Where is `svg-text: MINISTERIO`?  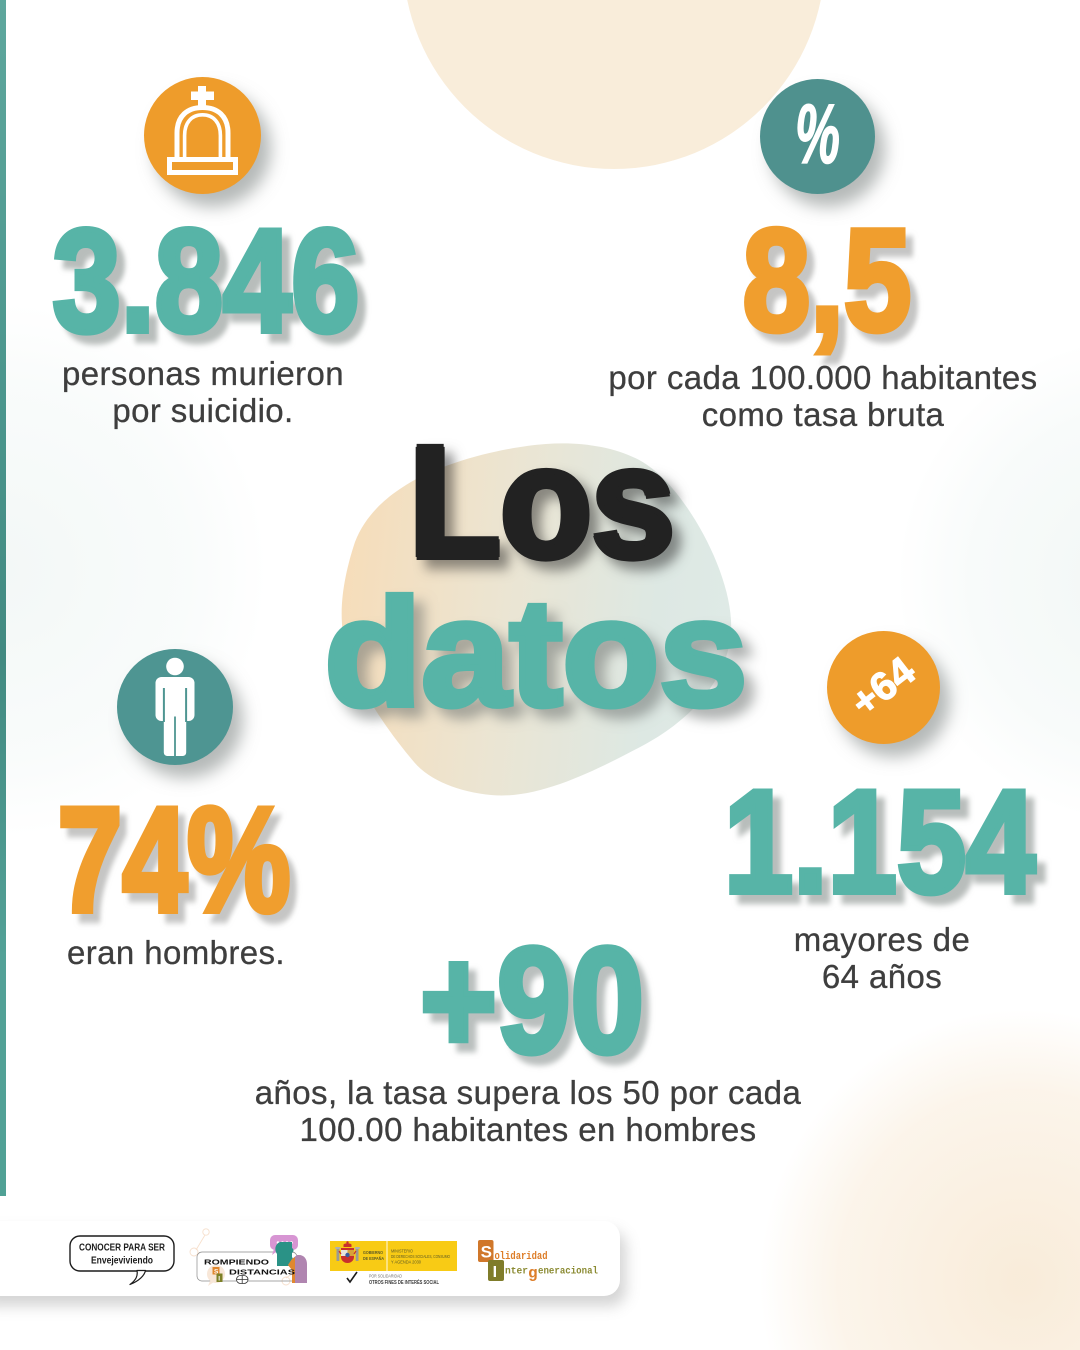 svg-text: MINISTERIO is located at coordinates (402, 1251).